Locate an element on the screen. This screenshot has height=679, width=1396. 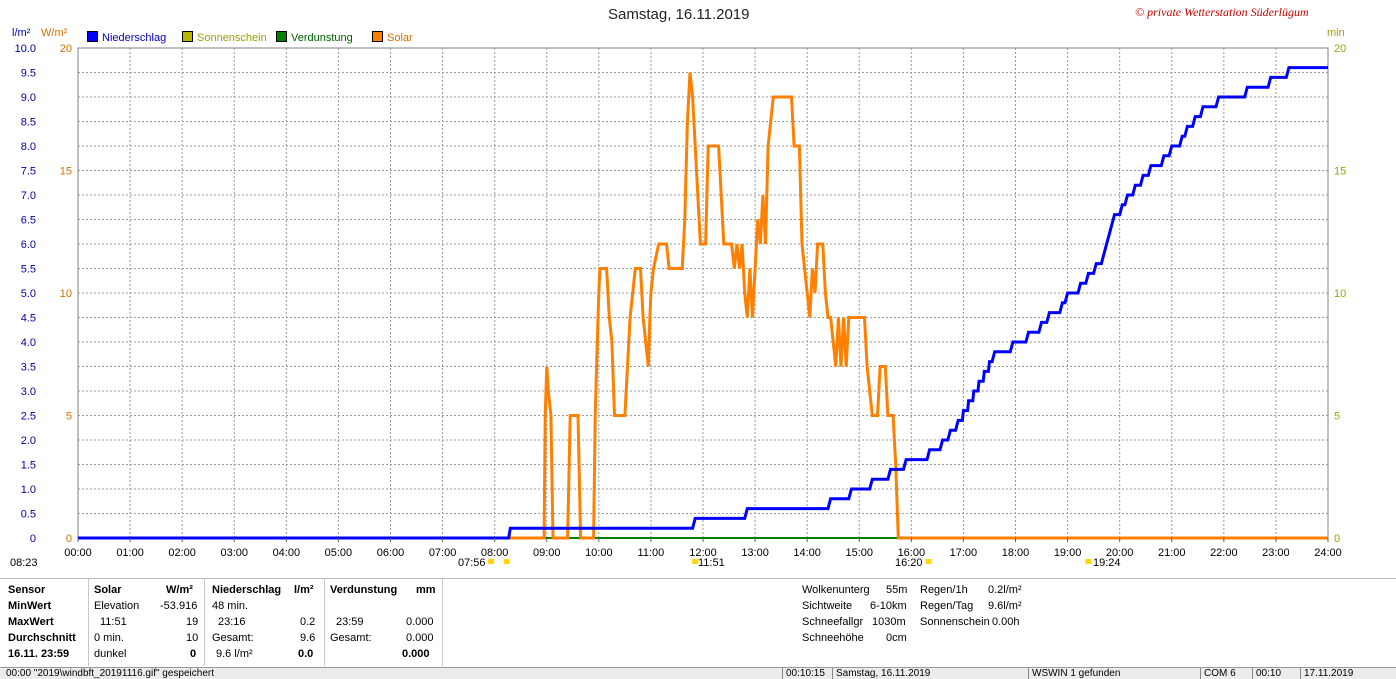
y-tick-label-precip: 1.0 is located at coordinates (28, 490).